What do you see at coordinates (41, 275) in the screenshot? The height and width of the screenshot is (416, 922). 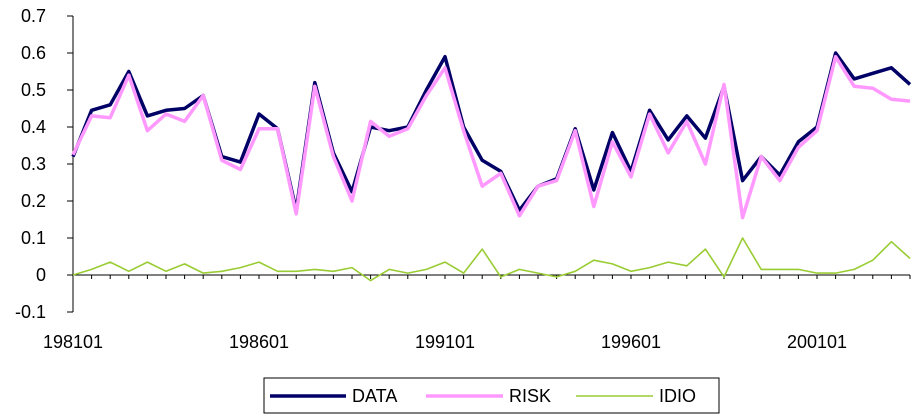 I see `y-tick-label: 0` at bounding box center [41, 275].